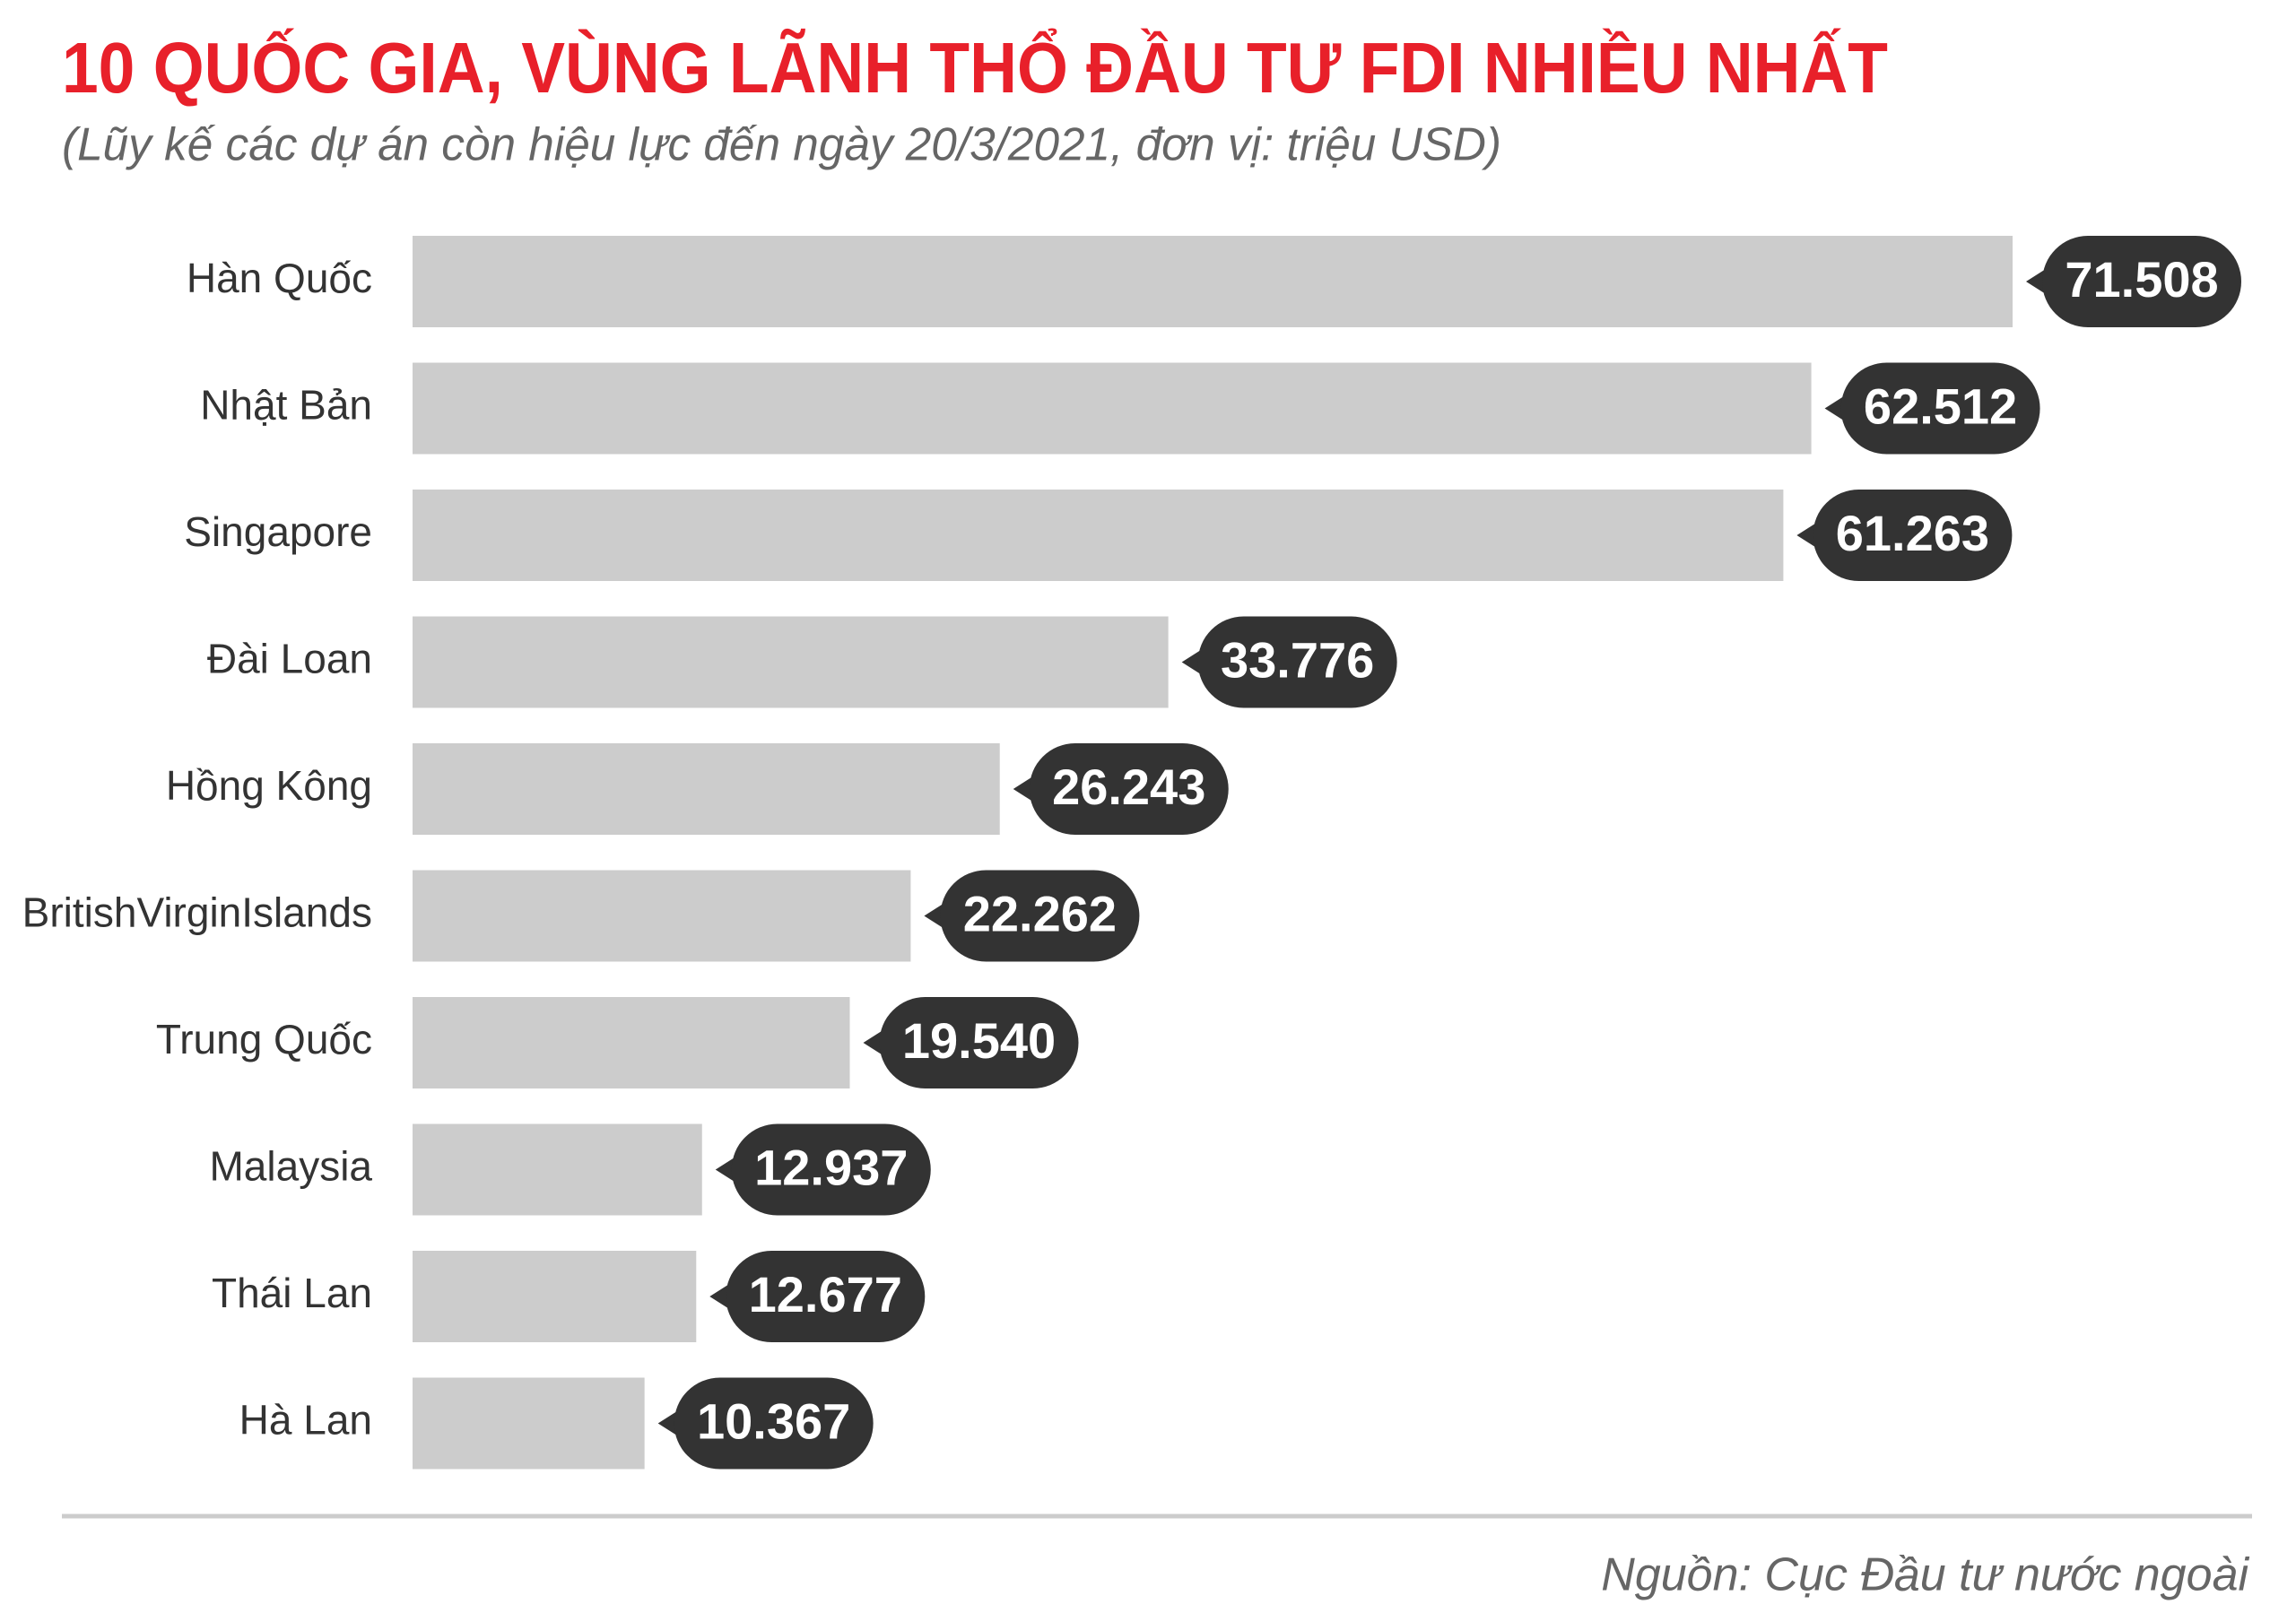 The image size is (2296, 1613). What do you see at coordinates (1925, 1575) in the screenshot?
I see `source: Nguồn: Cục Đầu tư nước ngoài` at bounding box center [1925, 1575].